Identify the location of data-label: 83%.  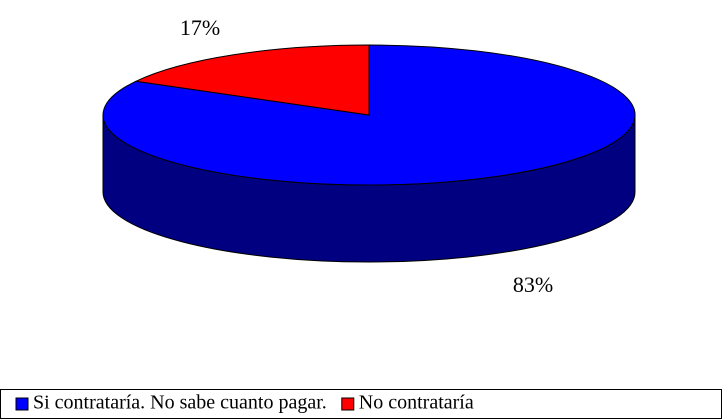
(533, 284).